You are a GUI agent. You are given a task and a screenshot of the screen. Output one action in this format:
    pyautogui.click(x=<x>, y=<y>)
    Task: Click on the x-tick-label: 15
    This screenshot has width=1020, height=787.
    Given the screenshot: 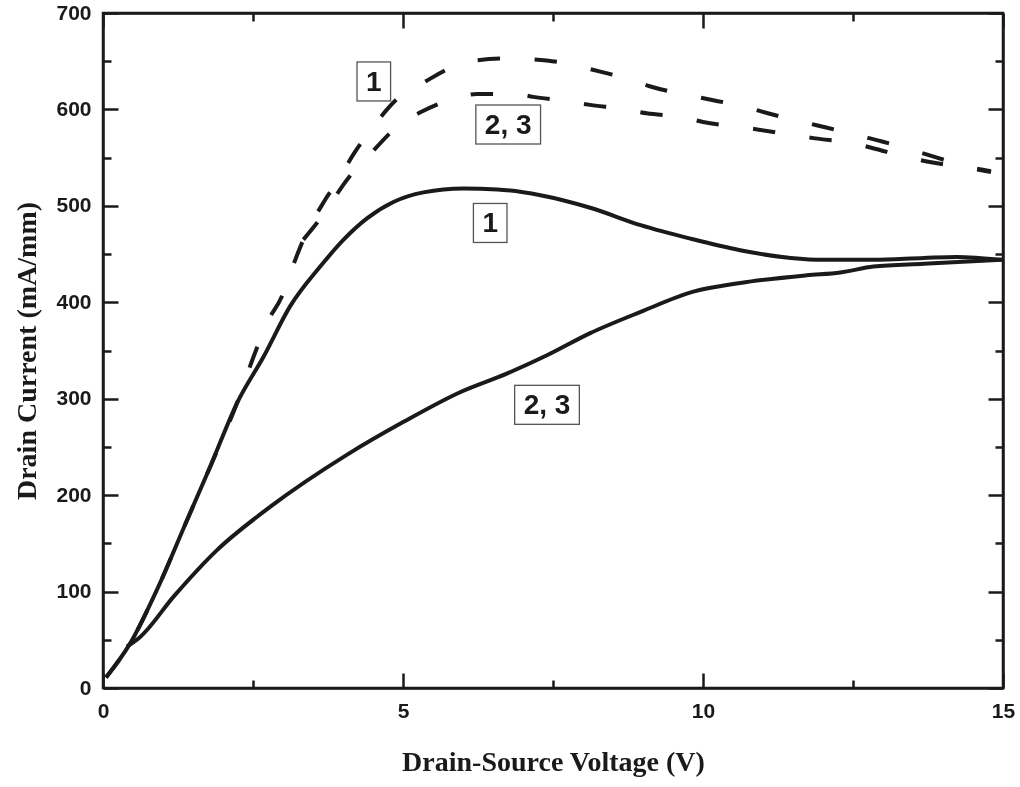 What is the action you would take?
    pyautogui.click(x=1003, y=710)
    